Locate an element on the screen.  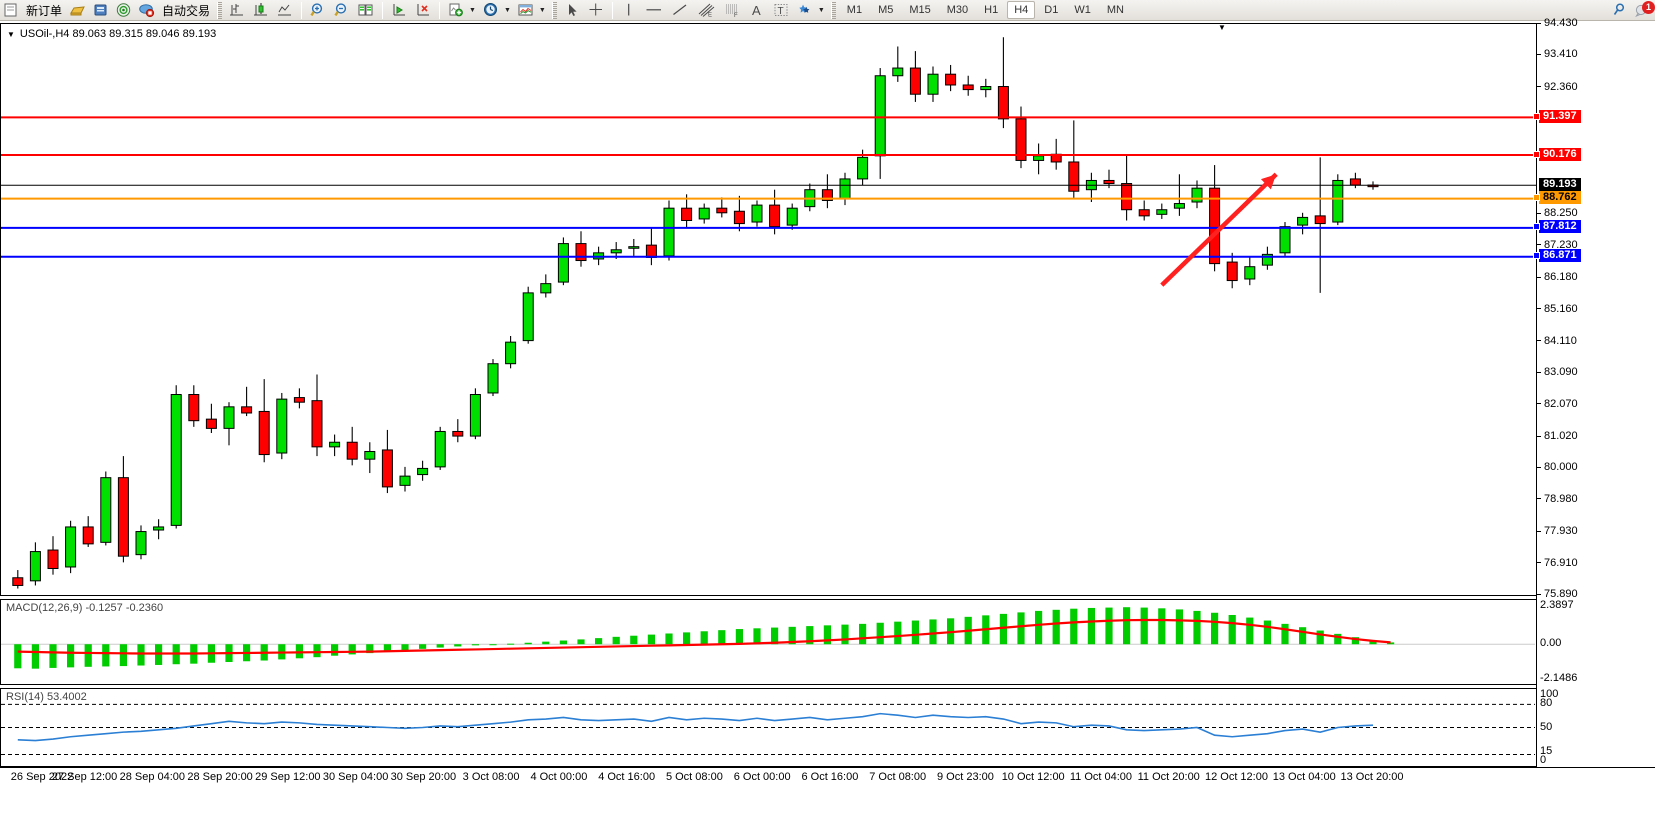
time-tick-label: 4 Oct 16:00 is located at coordinates (627, 777).